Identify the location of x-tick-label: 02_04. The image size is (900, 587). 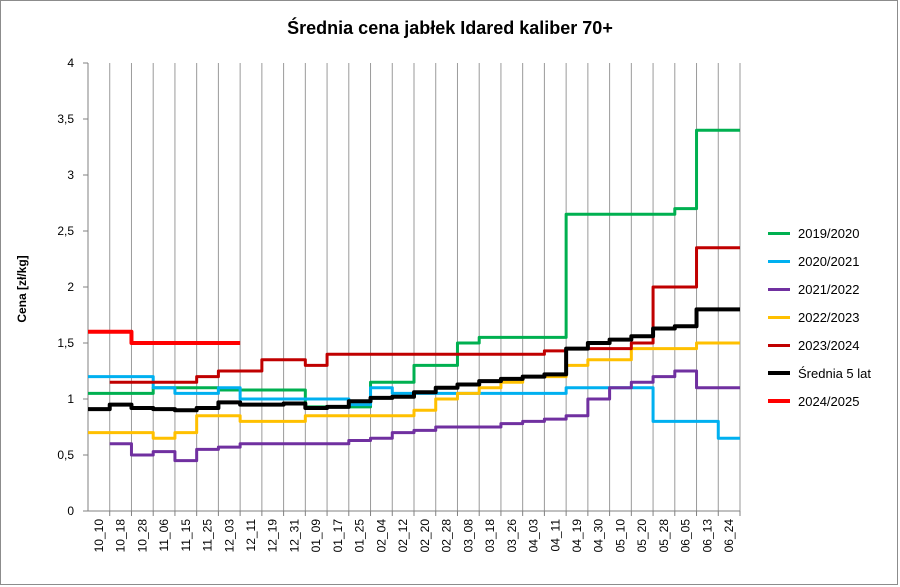
(381, 536).